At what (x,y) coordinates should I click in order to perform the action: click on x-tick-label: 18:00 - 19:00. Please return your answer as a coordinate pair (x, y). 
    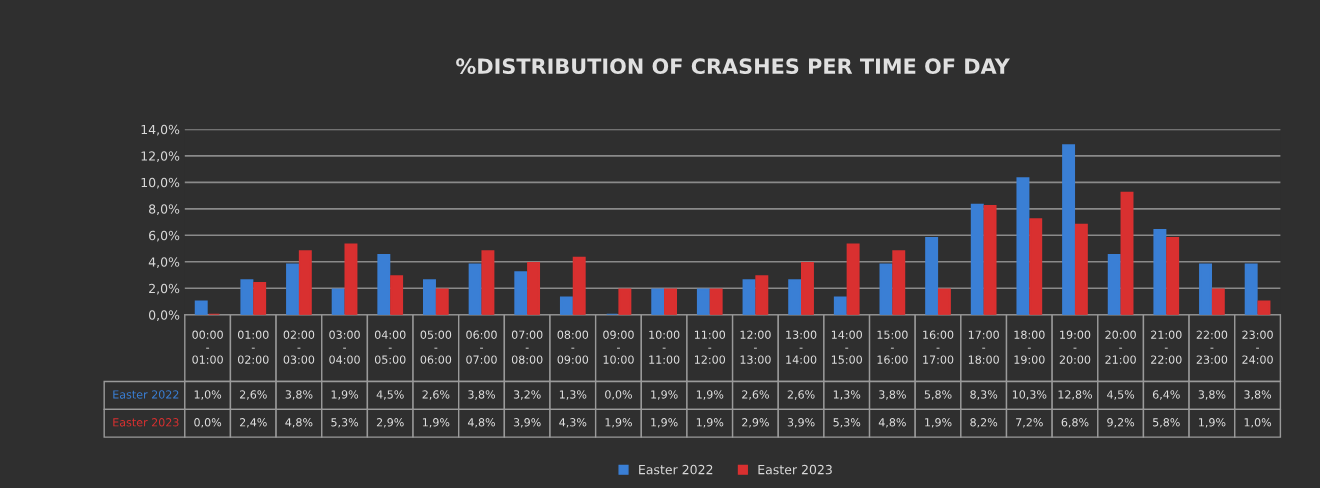
    Looking at the image, I should click on (1029, 347).